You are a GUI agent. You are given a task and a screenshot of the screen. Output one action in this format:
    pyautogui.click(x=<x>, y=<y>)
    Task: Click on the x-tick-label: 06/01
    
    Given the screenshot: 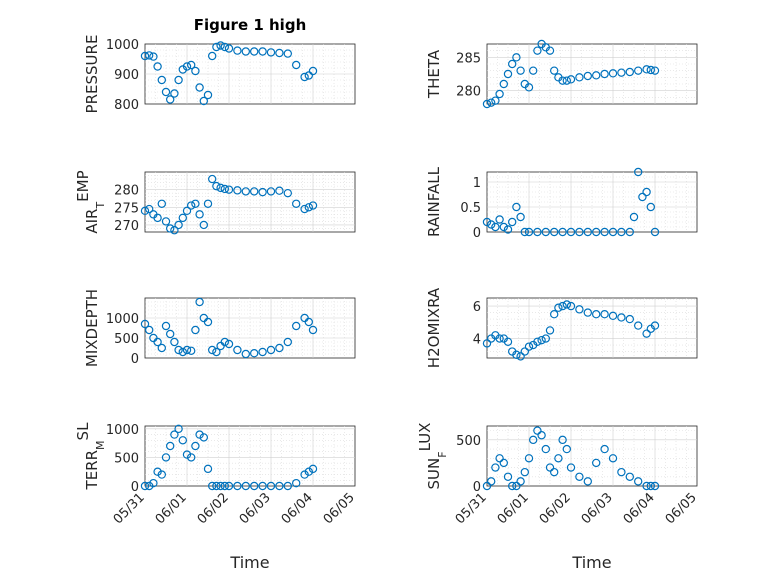 What is the action you would take?
    pyautogui.click(x=171, y=508)
    